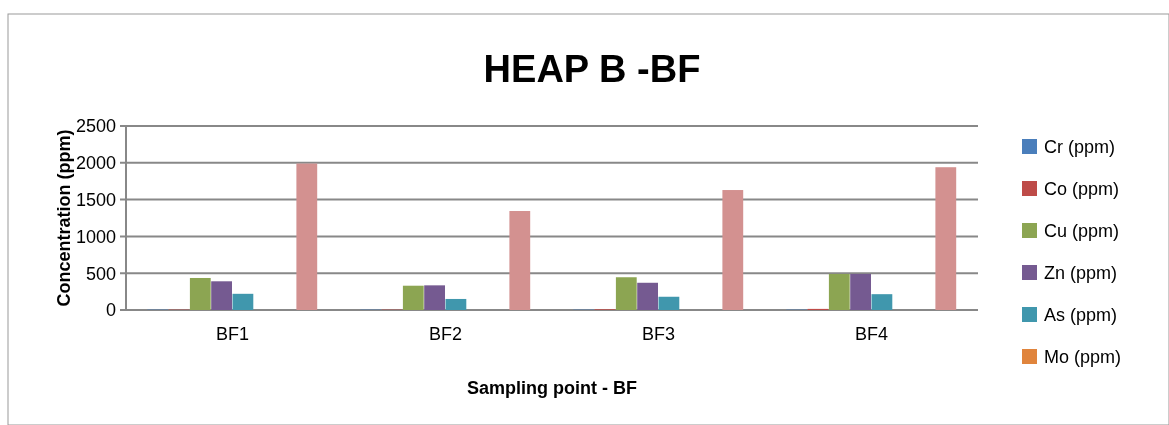 The image size is (1169, 425). I want to click on legend-label: Cu (ppm), so click(1082, 231).